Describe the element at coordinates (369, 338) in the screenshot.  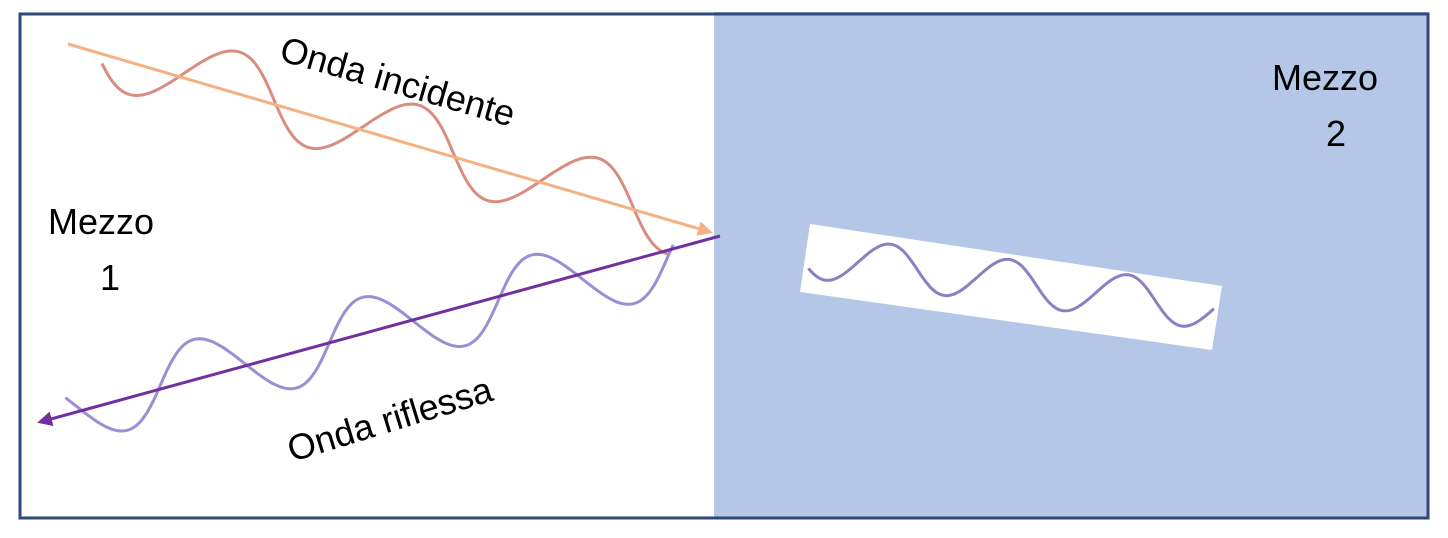
I see `reflected-wave` at that location.